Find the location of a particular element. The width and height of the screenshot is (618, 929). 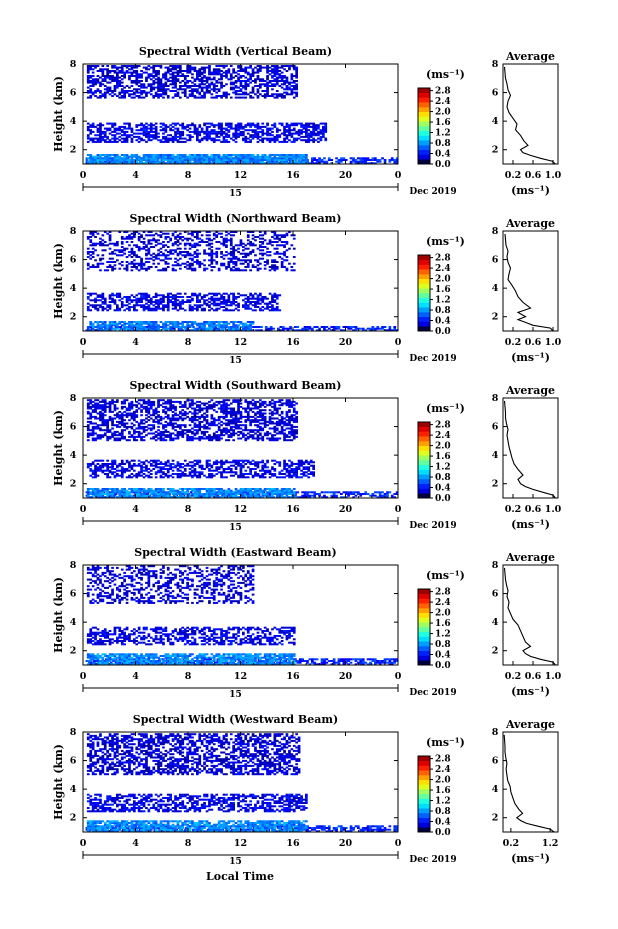

average-x-tick-label: 0.2 is located at coordinates (513, 342).